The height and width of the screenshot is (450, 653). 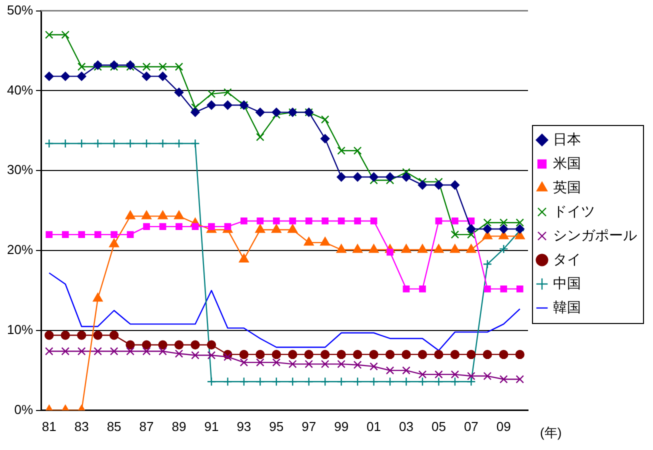 What do you see at coordinates (244, 426) in the screenshot?
I see `x-tick-label: 93` at bounding box center [244, 426].